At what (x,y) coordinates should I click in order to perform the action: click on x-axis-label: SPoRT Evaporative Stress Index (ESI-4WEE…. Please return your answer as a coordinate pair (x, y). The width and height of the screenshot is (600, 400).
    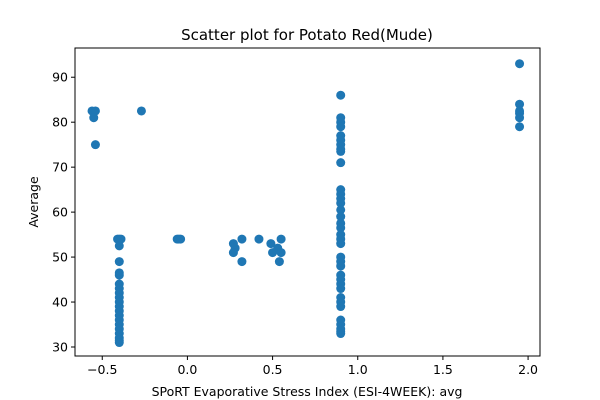
    Looking at the image, I should click on (307, 391).